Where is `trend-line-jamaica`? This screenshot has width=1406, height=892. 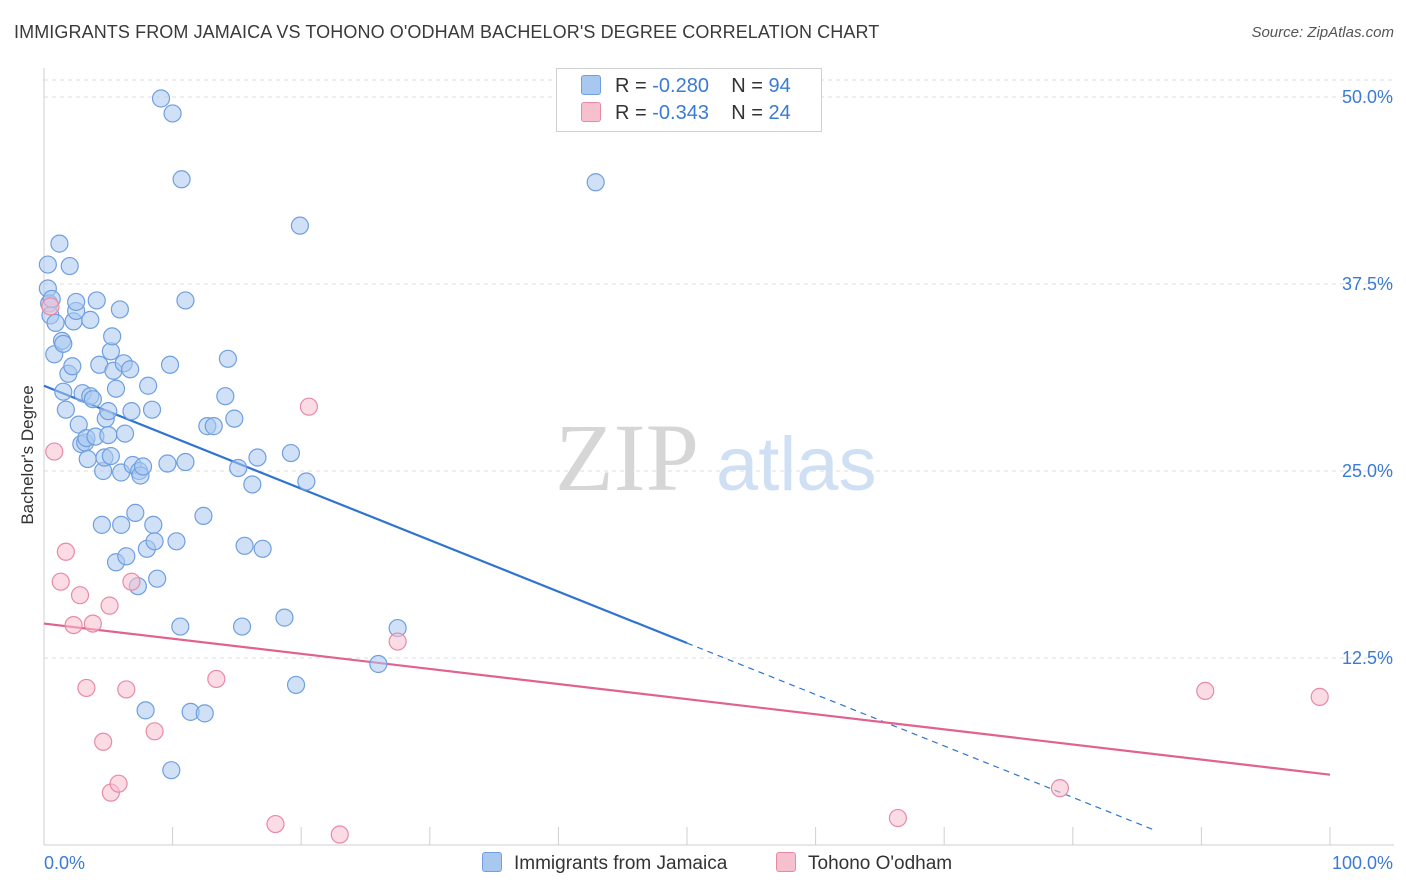
trend-line-jamaica is located at coordinates (365, 514).